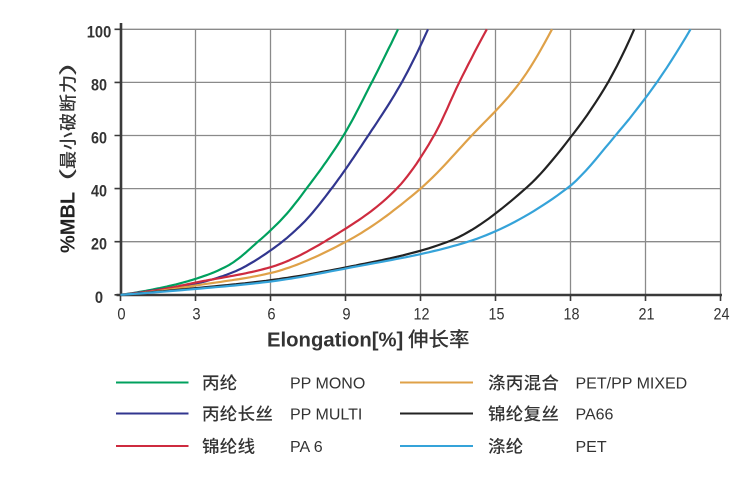 The height and width of the screenshot is (486, 752). Describe the element at coordinates (271, 315) in the screenshot. I see `svg-text: 6` at that location.